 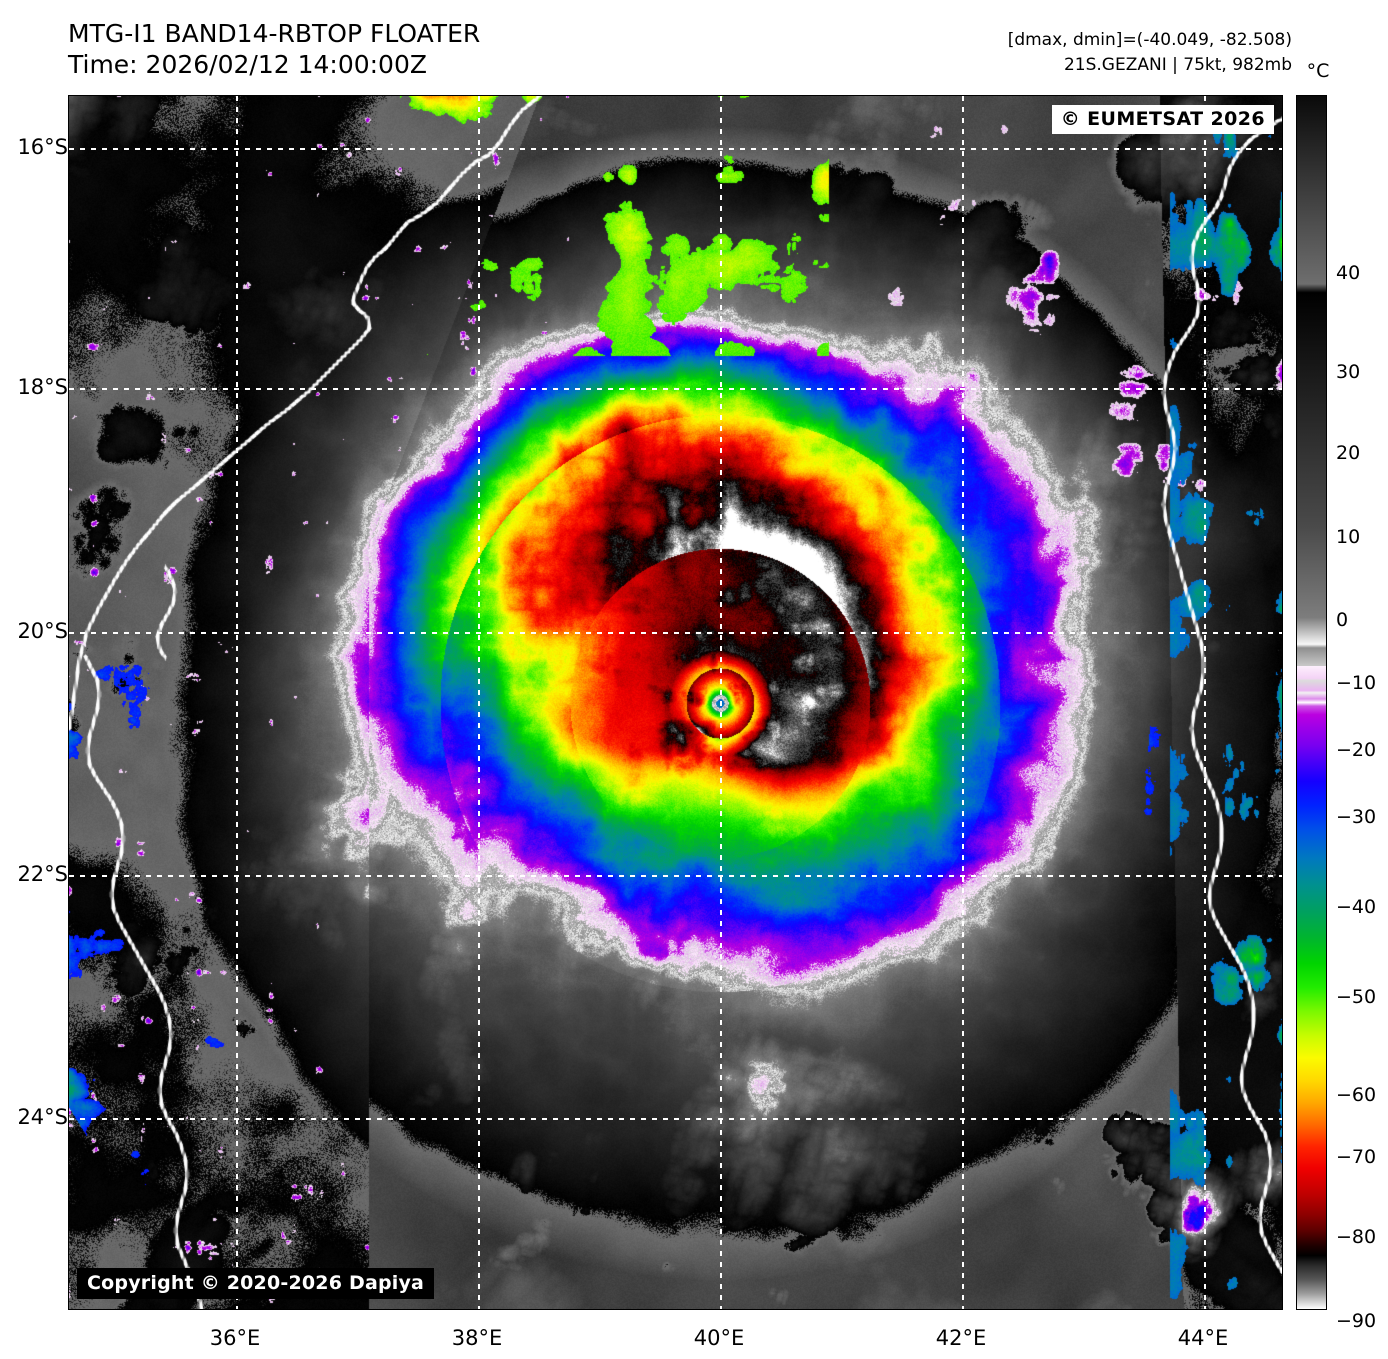 What do you see at coordinates (1318, 71) in the screenshot?
I see `colorbar-unit-label: °C` at bounding box center [1318, 71].